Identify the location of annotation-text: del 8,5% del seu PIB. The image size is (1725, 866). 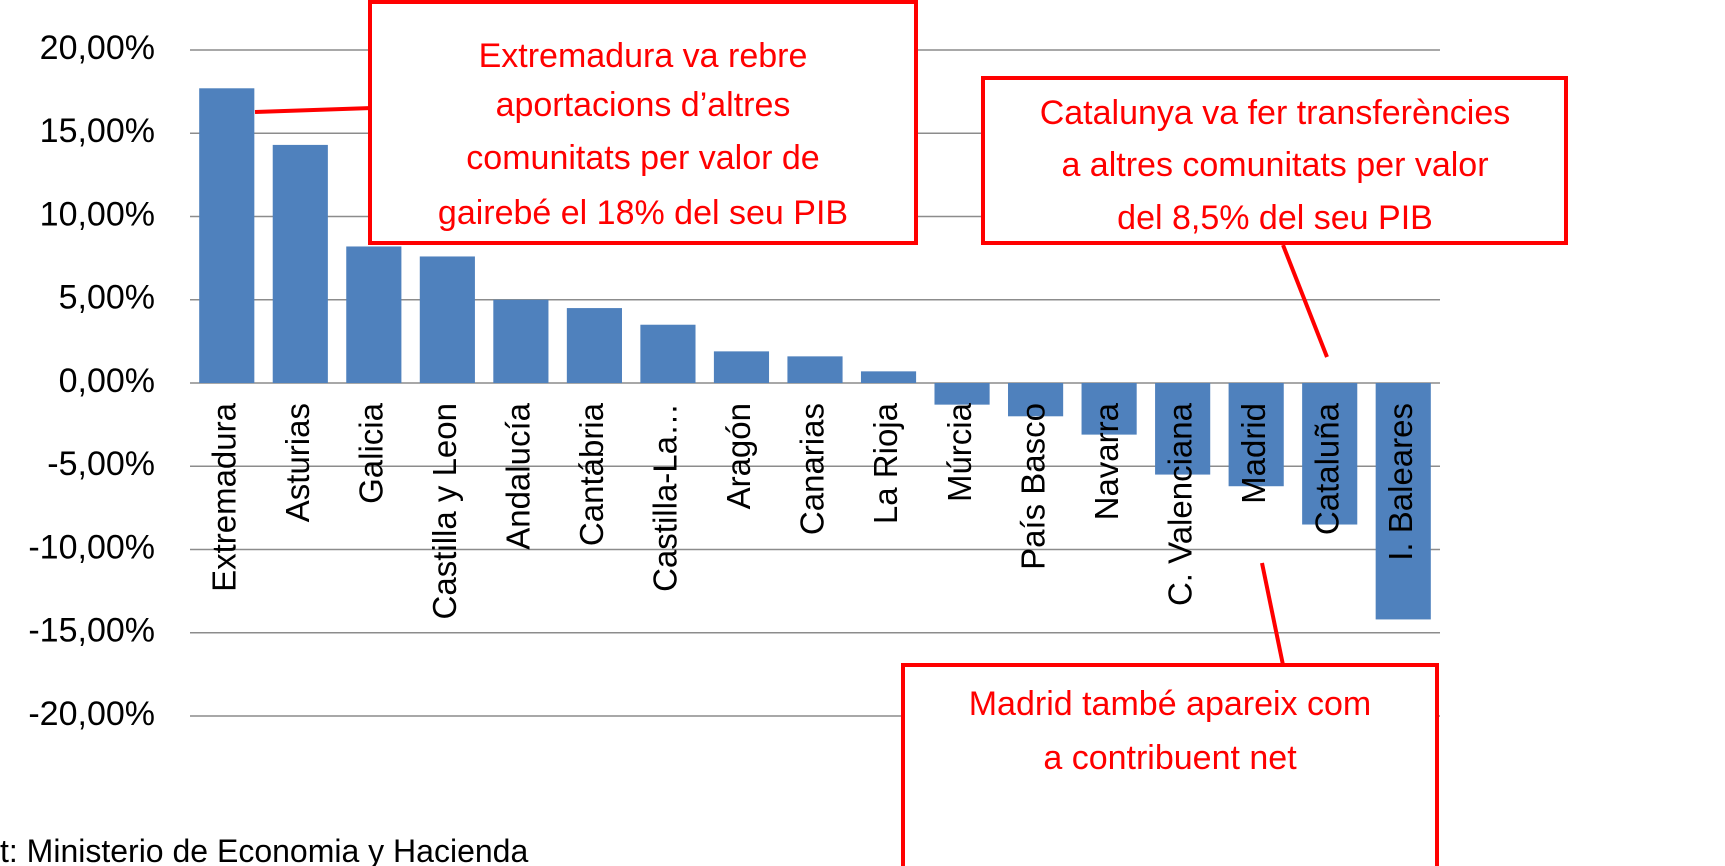
(1275, 218).